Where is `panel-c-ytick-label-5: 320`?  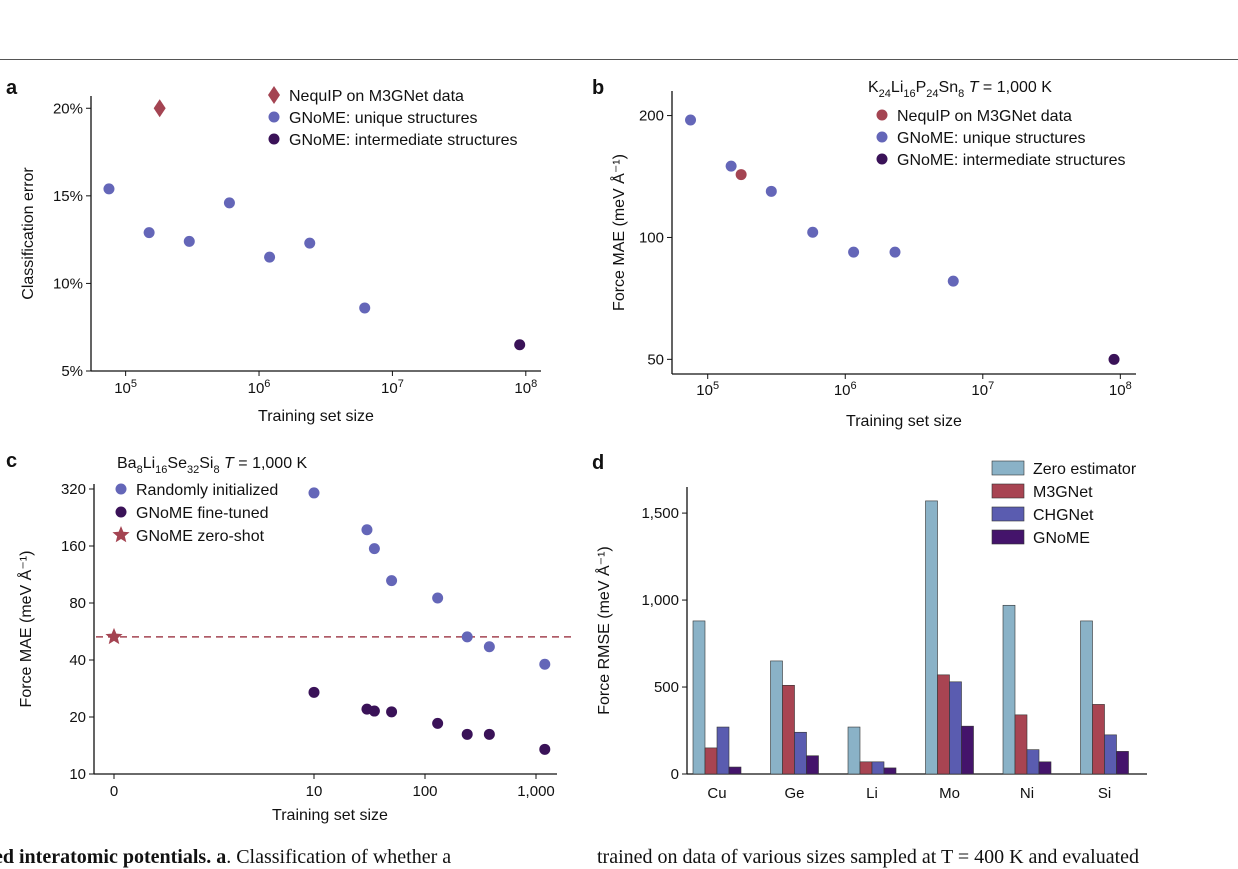 panel-c-ytick-label-5: 320 is located at coordinates (73, 489).